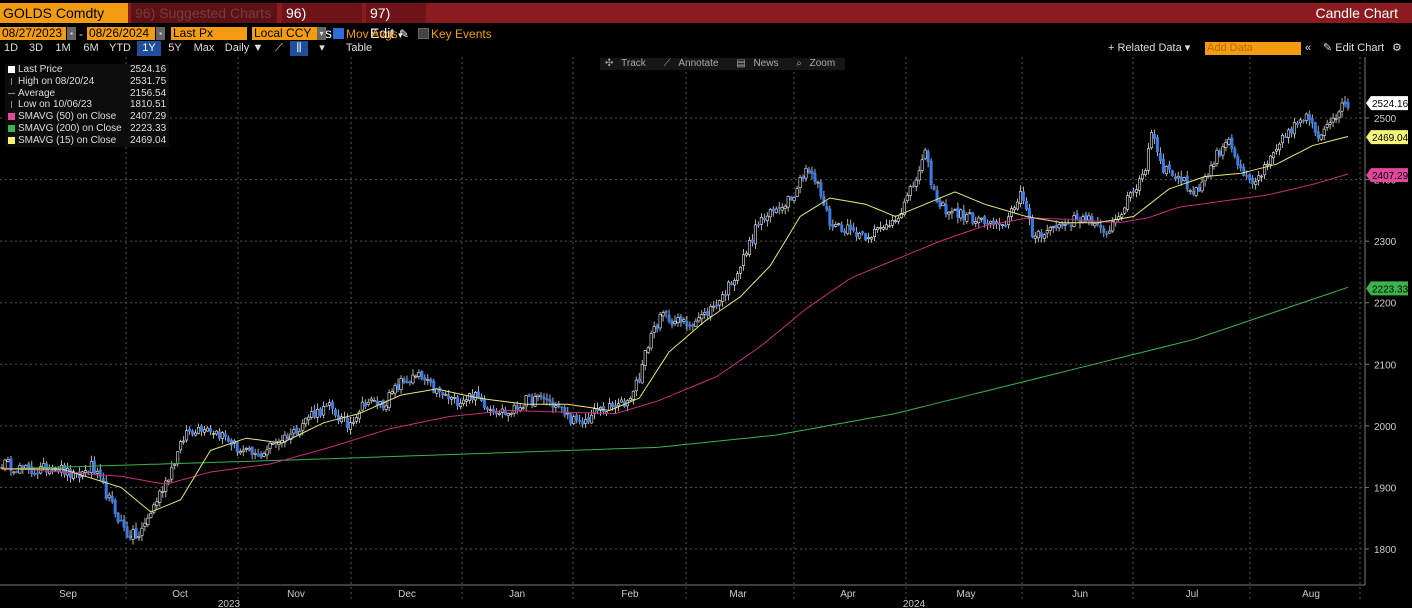 This screenshot has height=608, width=1412. Describe the element at coordinates (757, 63) in the screenshot. I see `news-tool: ▤ News` at that location.